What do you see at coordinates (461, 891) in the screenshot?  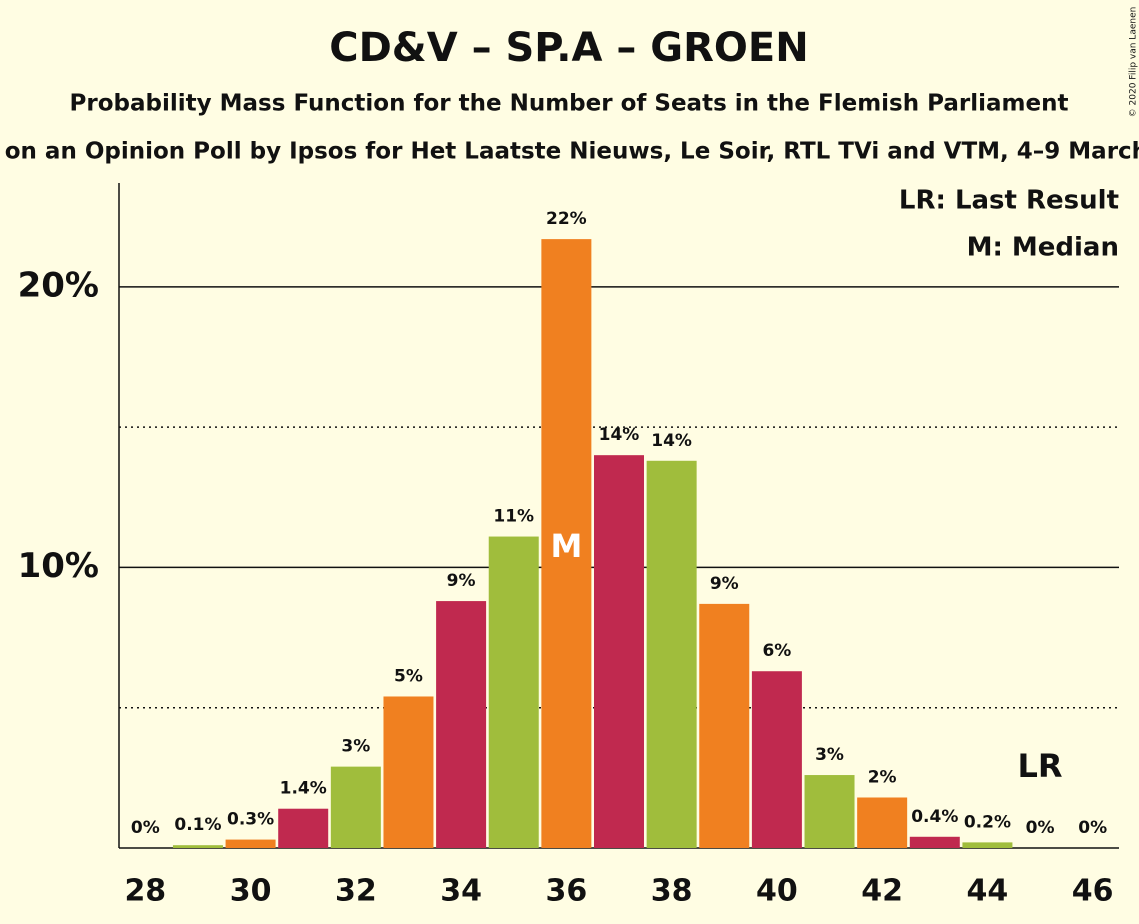 I see `x-tick-label: 34` at bounding box center [461, 891].